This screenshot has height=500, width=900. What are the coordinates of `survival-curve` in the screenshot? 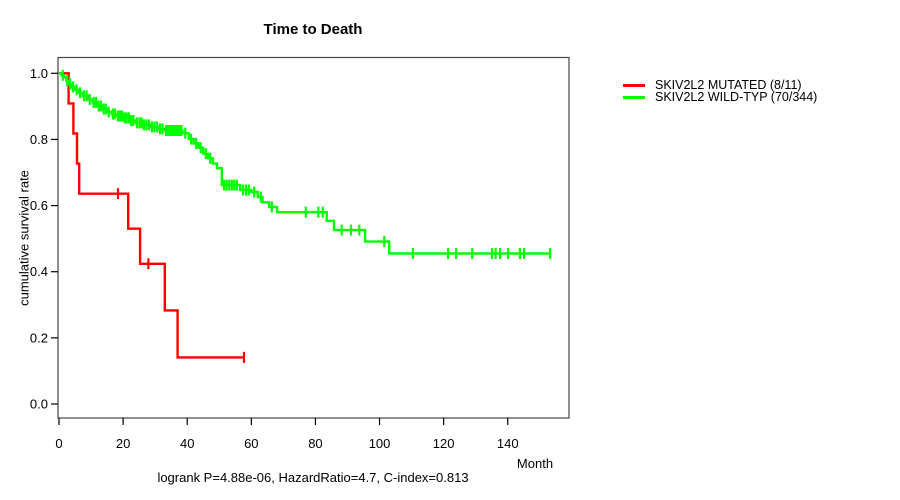 It's located at (151, 215).